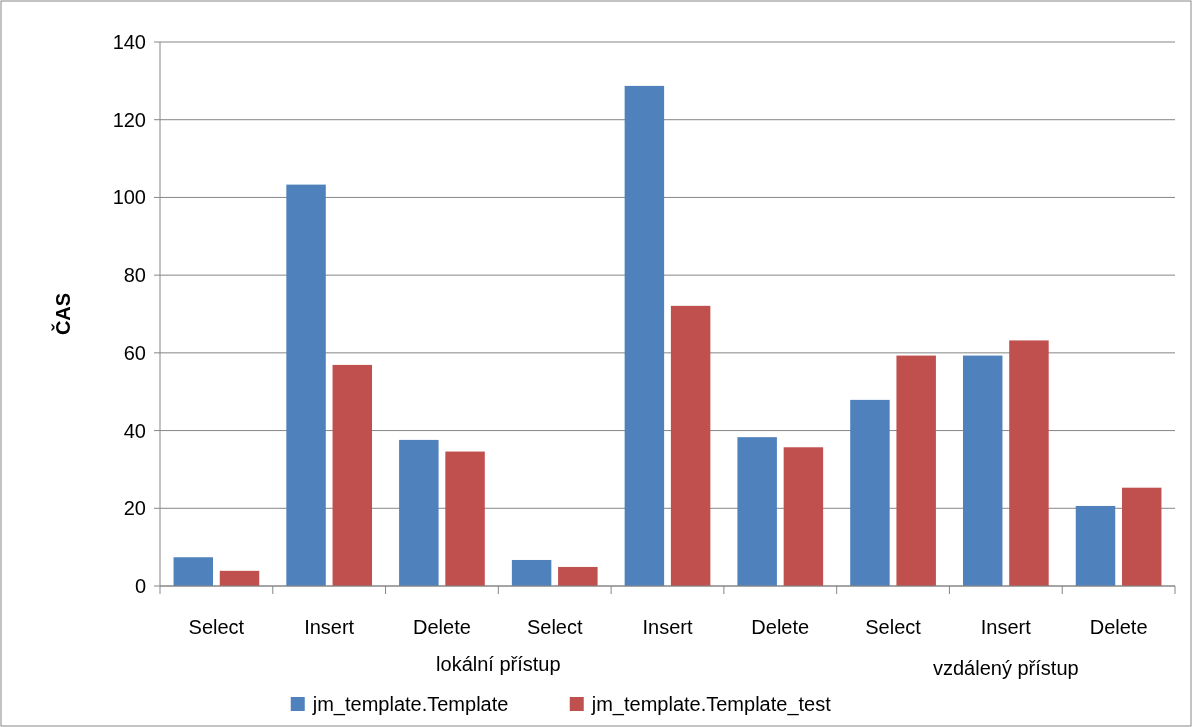  Describe the element at coordinates (711, 704) in the screenshot. I see `legend-label: jm_template.Template_test` at that location.